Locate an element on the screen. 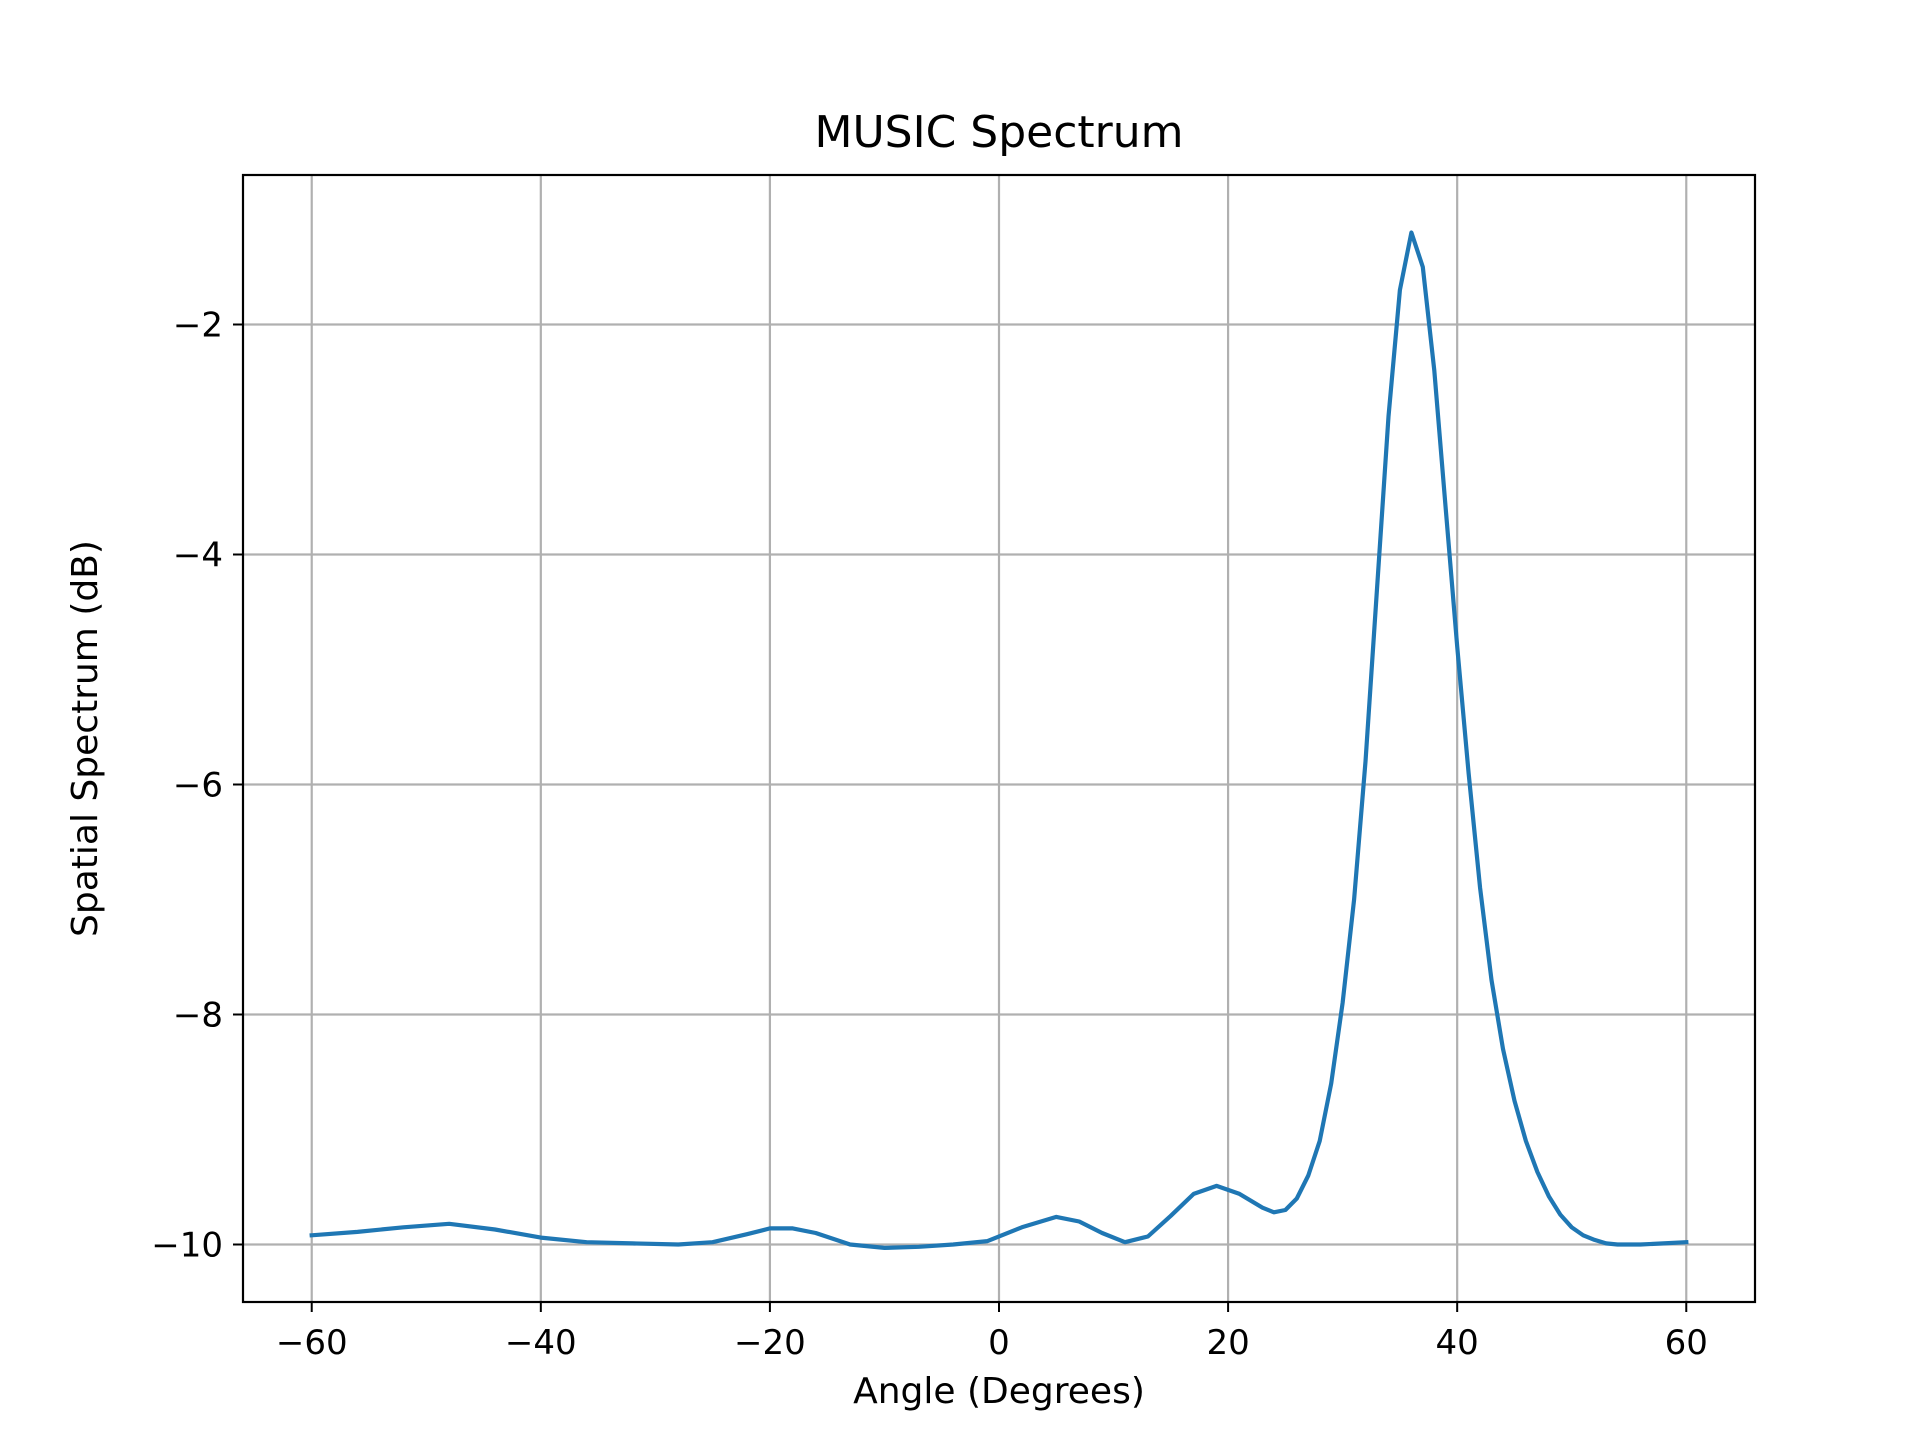 The width and height of the screenshot is (1920, 1445). y-tick-label: −4 is located at coordinates (198, 556).